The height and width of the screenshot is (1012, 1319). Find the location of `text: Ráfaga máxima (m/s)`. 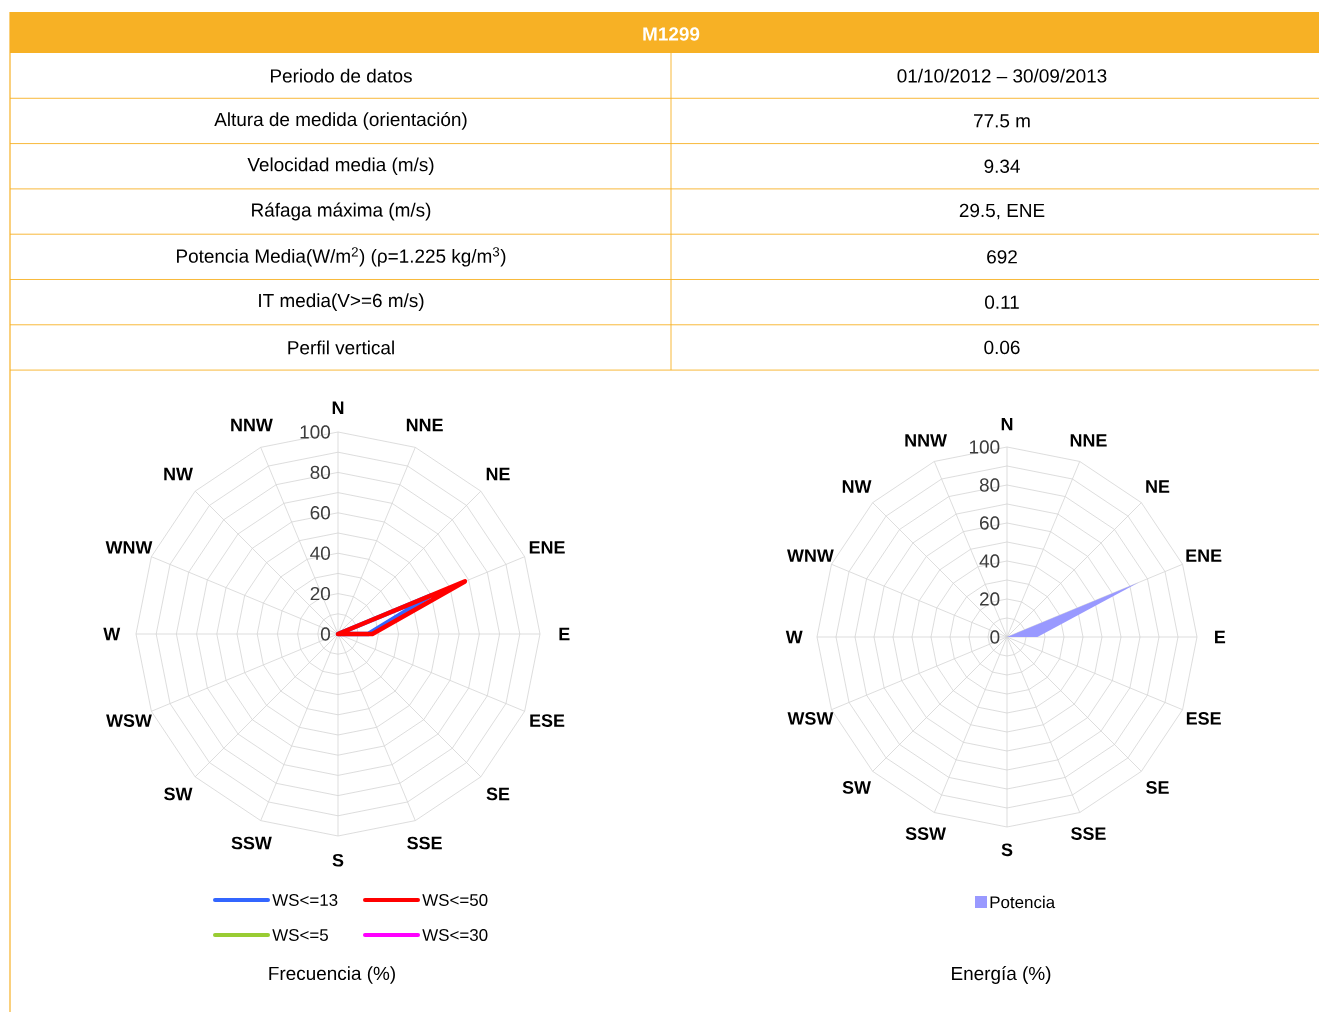

text: Ráfaga máxima (m/s) is located at coordinates (341, 211).